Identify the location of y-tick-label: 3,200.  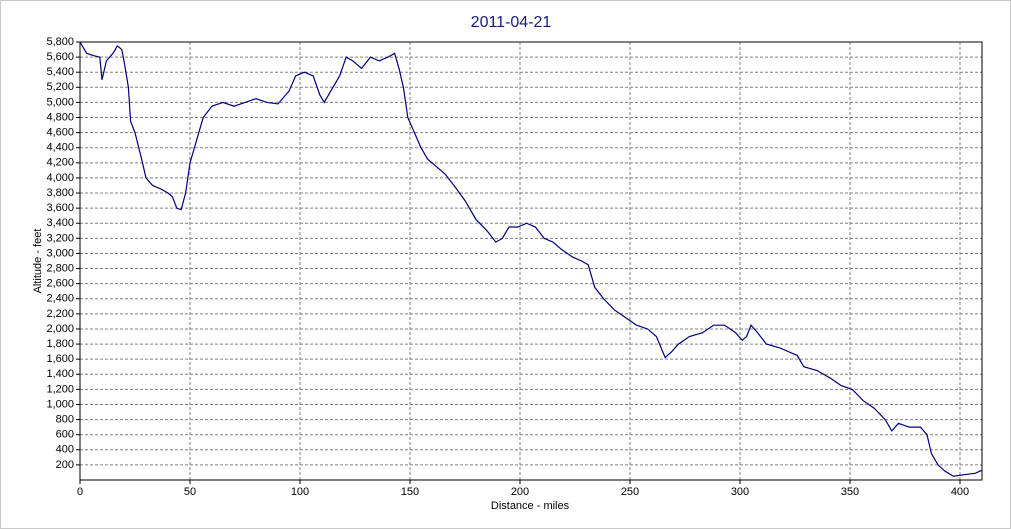
(60, 238).